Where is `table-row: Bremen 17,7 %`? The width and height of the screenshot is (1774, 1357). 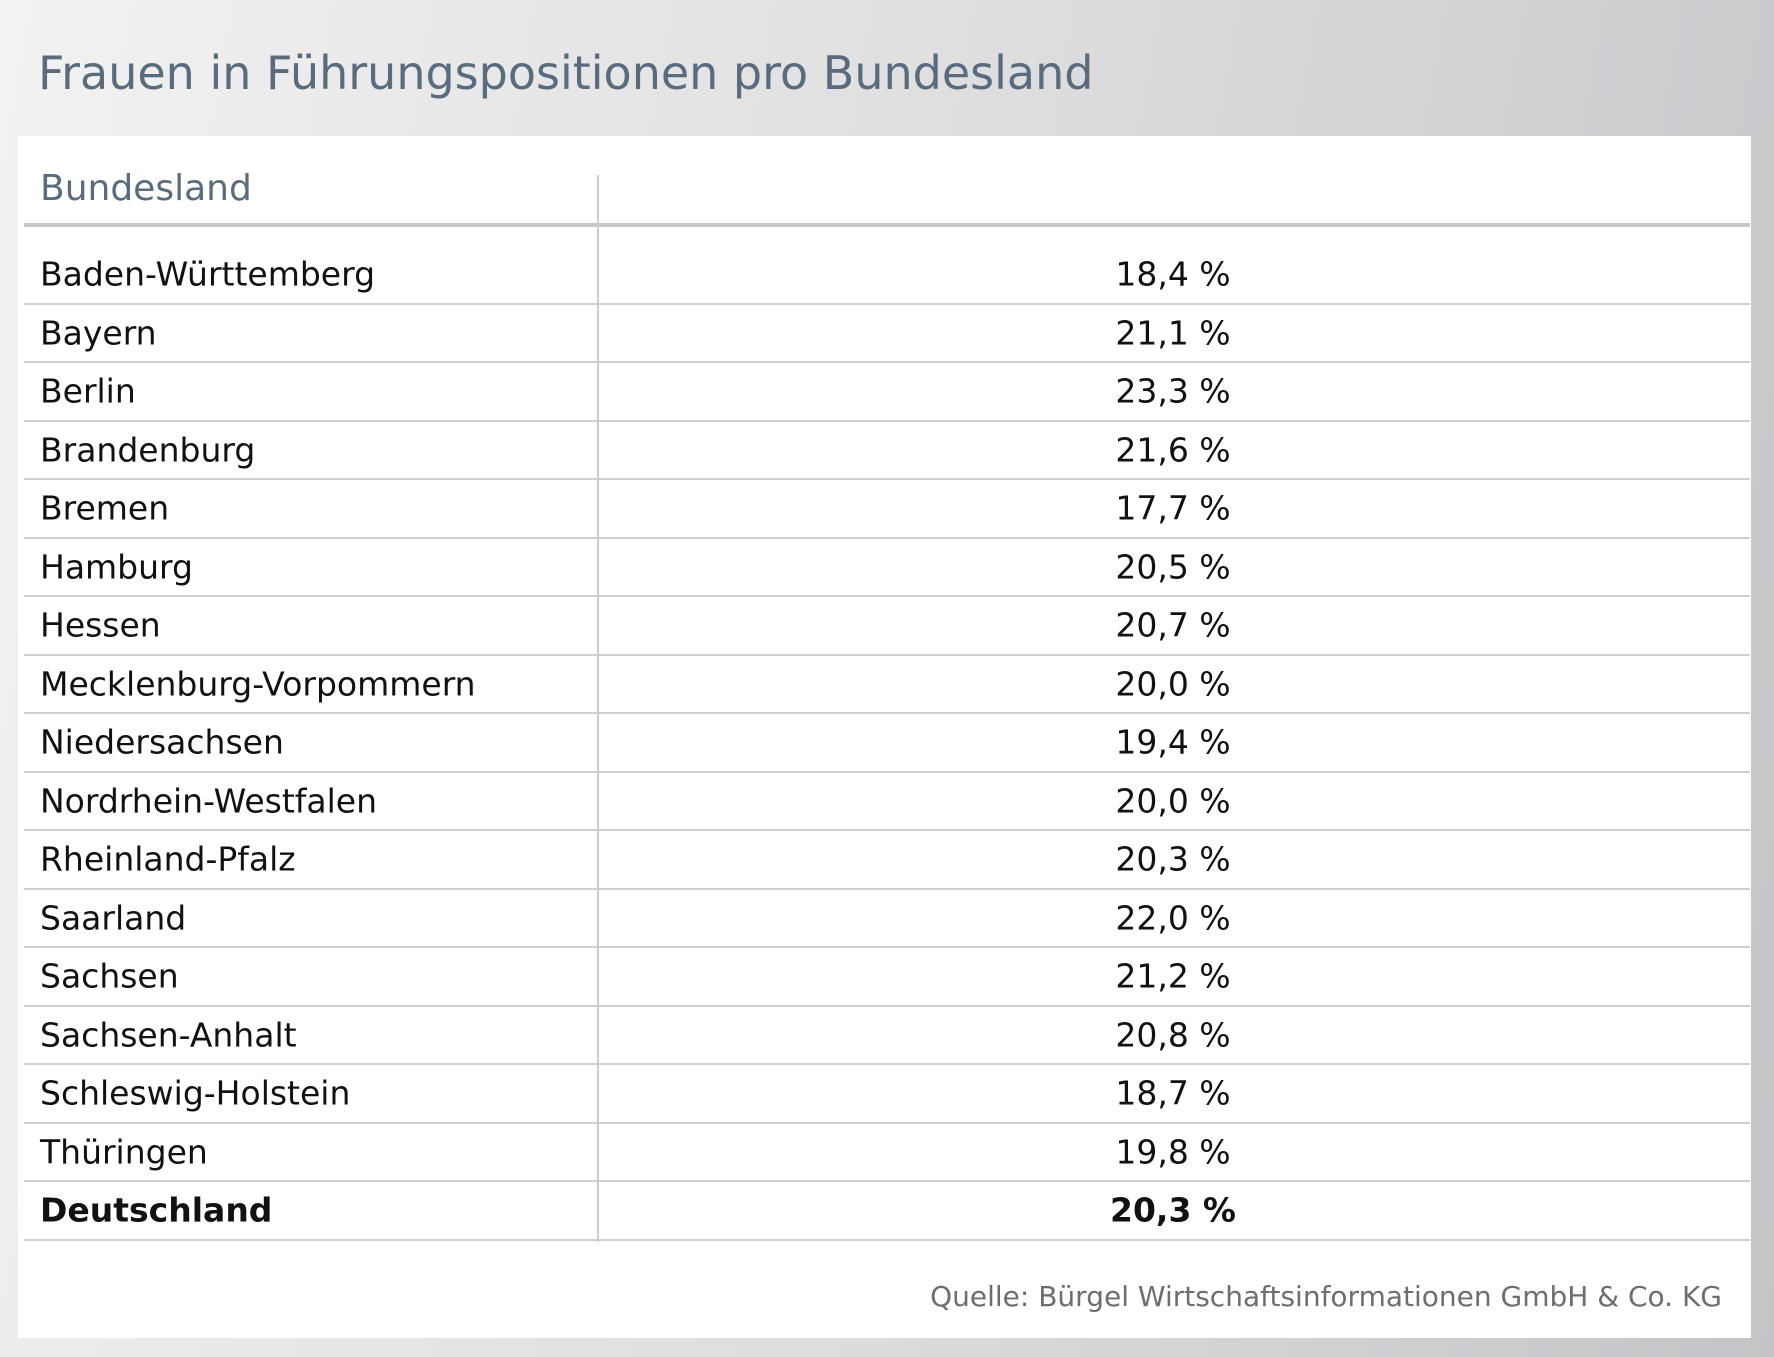
table-row: Bremen 17,7 % is located at coordinates (887, 509).